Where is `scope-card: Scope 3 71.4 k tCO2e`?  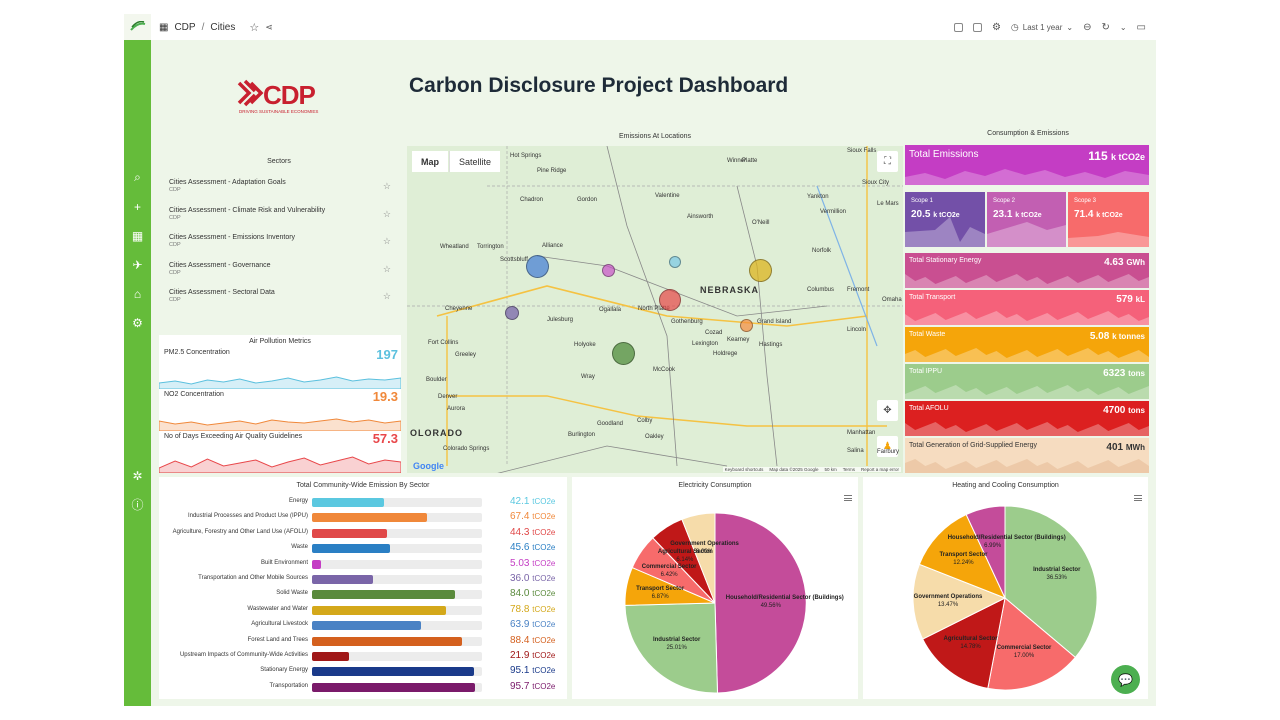 scope-card: Scope 3 71.4 k tCO2e is located at coordinates (1108, 219).